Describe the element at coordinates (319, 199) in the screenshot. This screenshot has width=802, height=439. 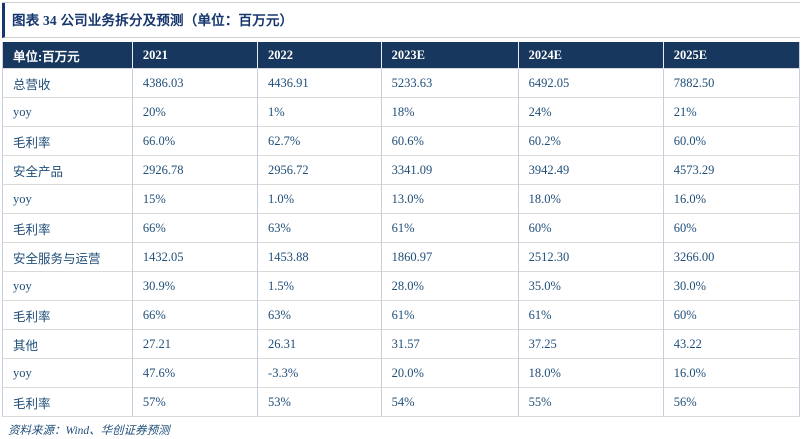
I see `table-cell: 1.0%` at that location.